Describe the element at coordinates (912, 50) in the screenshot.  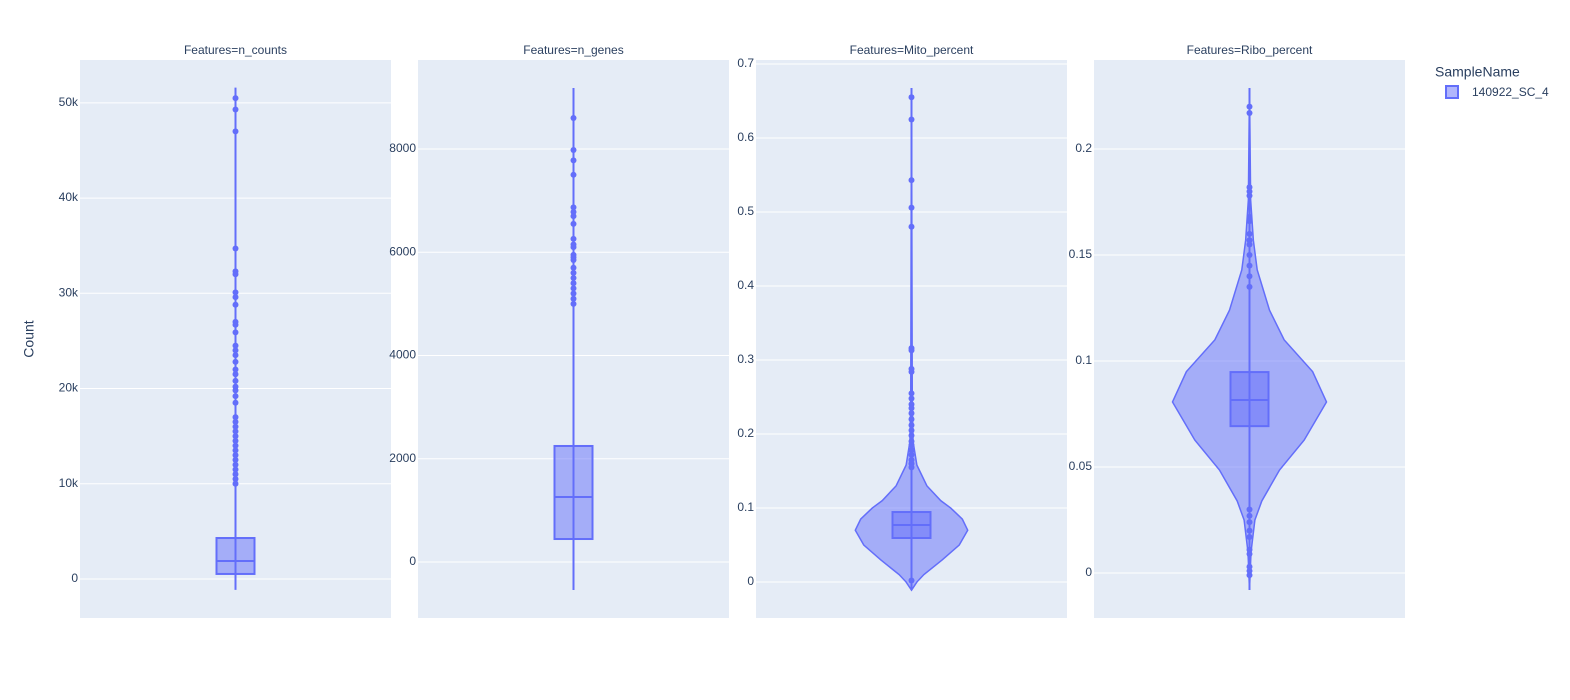
I see `panel-title: Features=Mito_percent` at that location.